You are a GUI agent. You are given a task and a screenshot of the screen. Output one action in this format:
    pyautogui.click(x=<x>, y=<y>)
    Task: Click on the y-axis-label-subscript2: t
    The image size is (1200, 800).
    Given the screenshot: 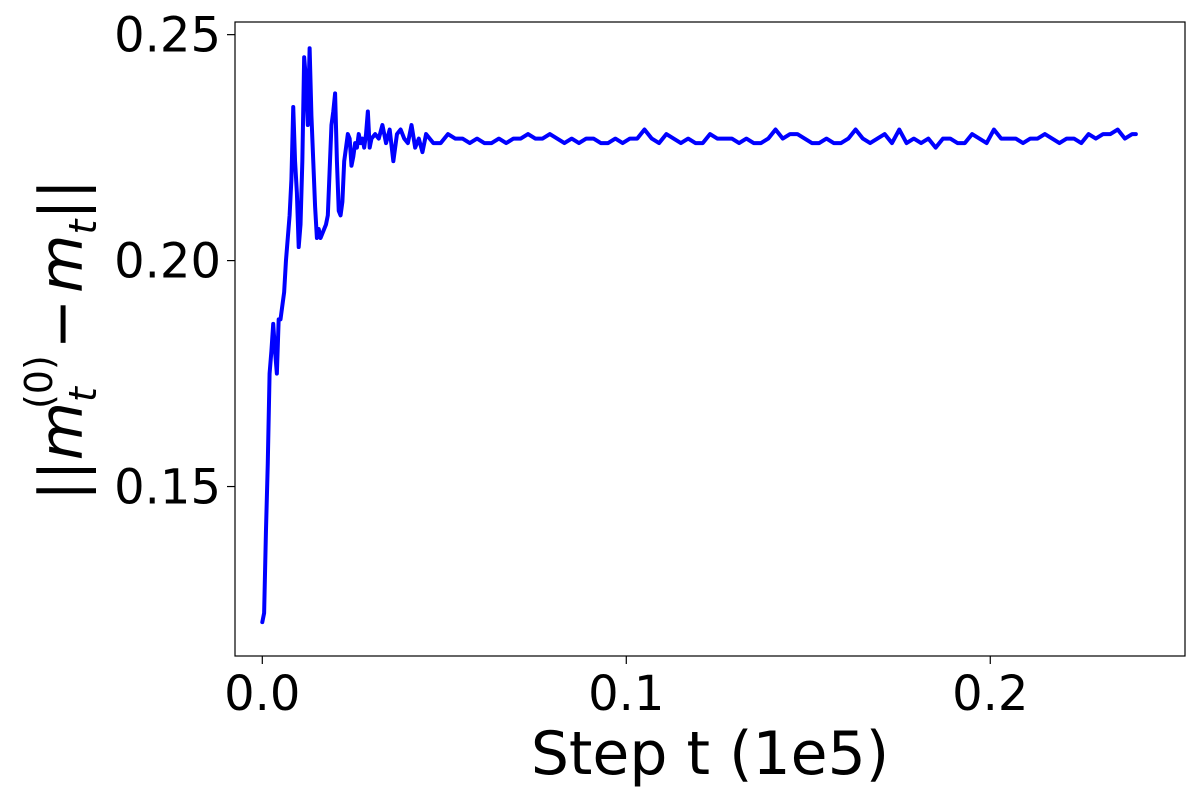 What is the action you would take?
    pyautogui.click(x=83, y=225)
    